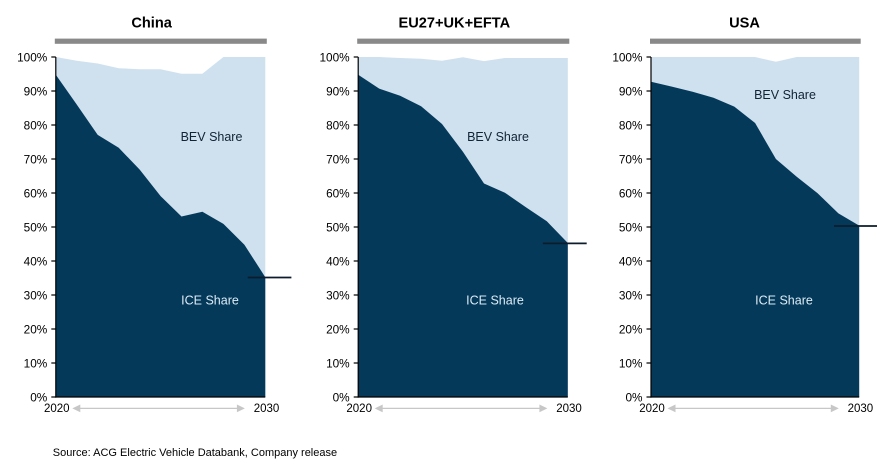  What do you see at coordinates (454, 24) in the screenshot?
I see `svg-text: EU27+UK+EFTA` at bounding box center [454, 24].